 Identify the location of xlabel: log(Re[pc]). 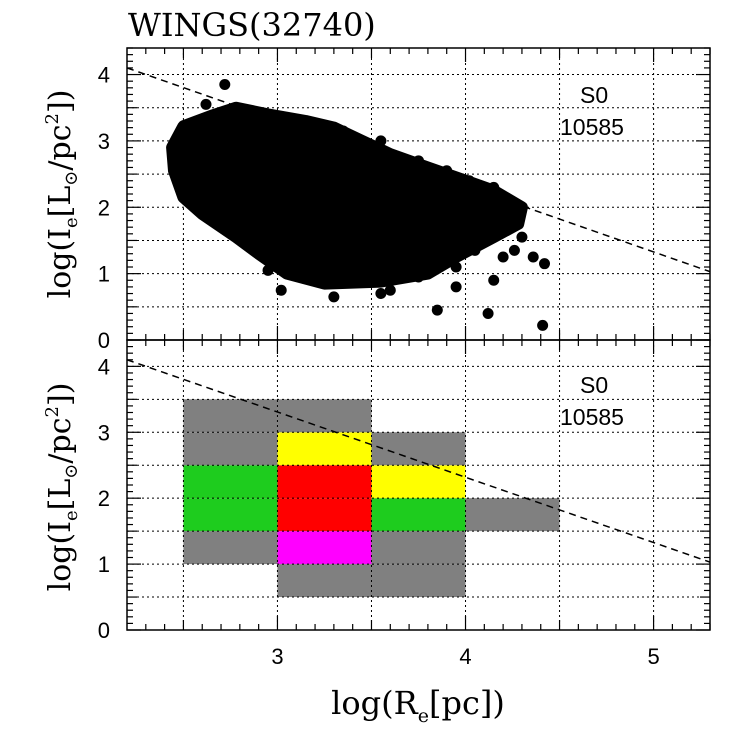
(418, 705).